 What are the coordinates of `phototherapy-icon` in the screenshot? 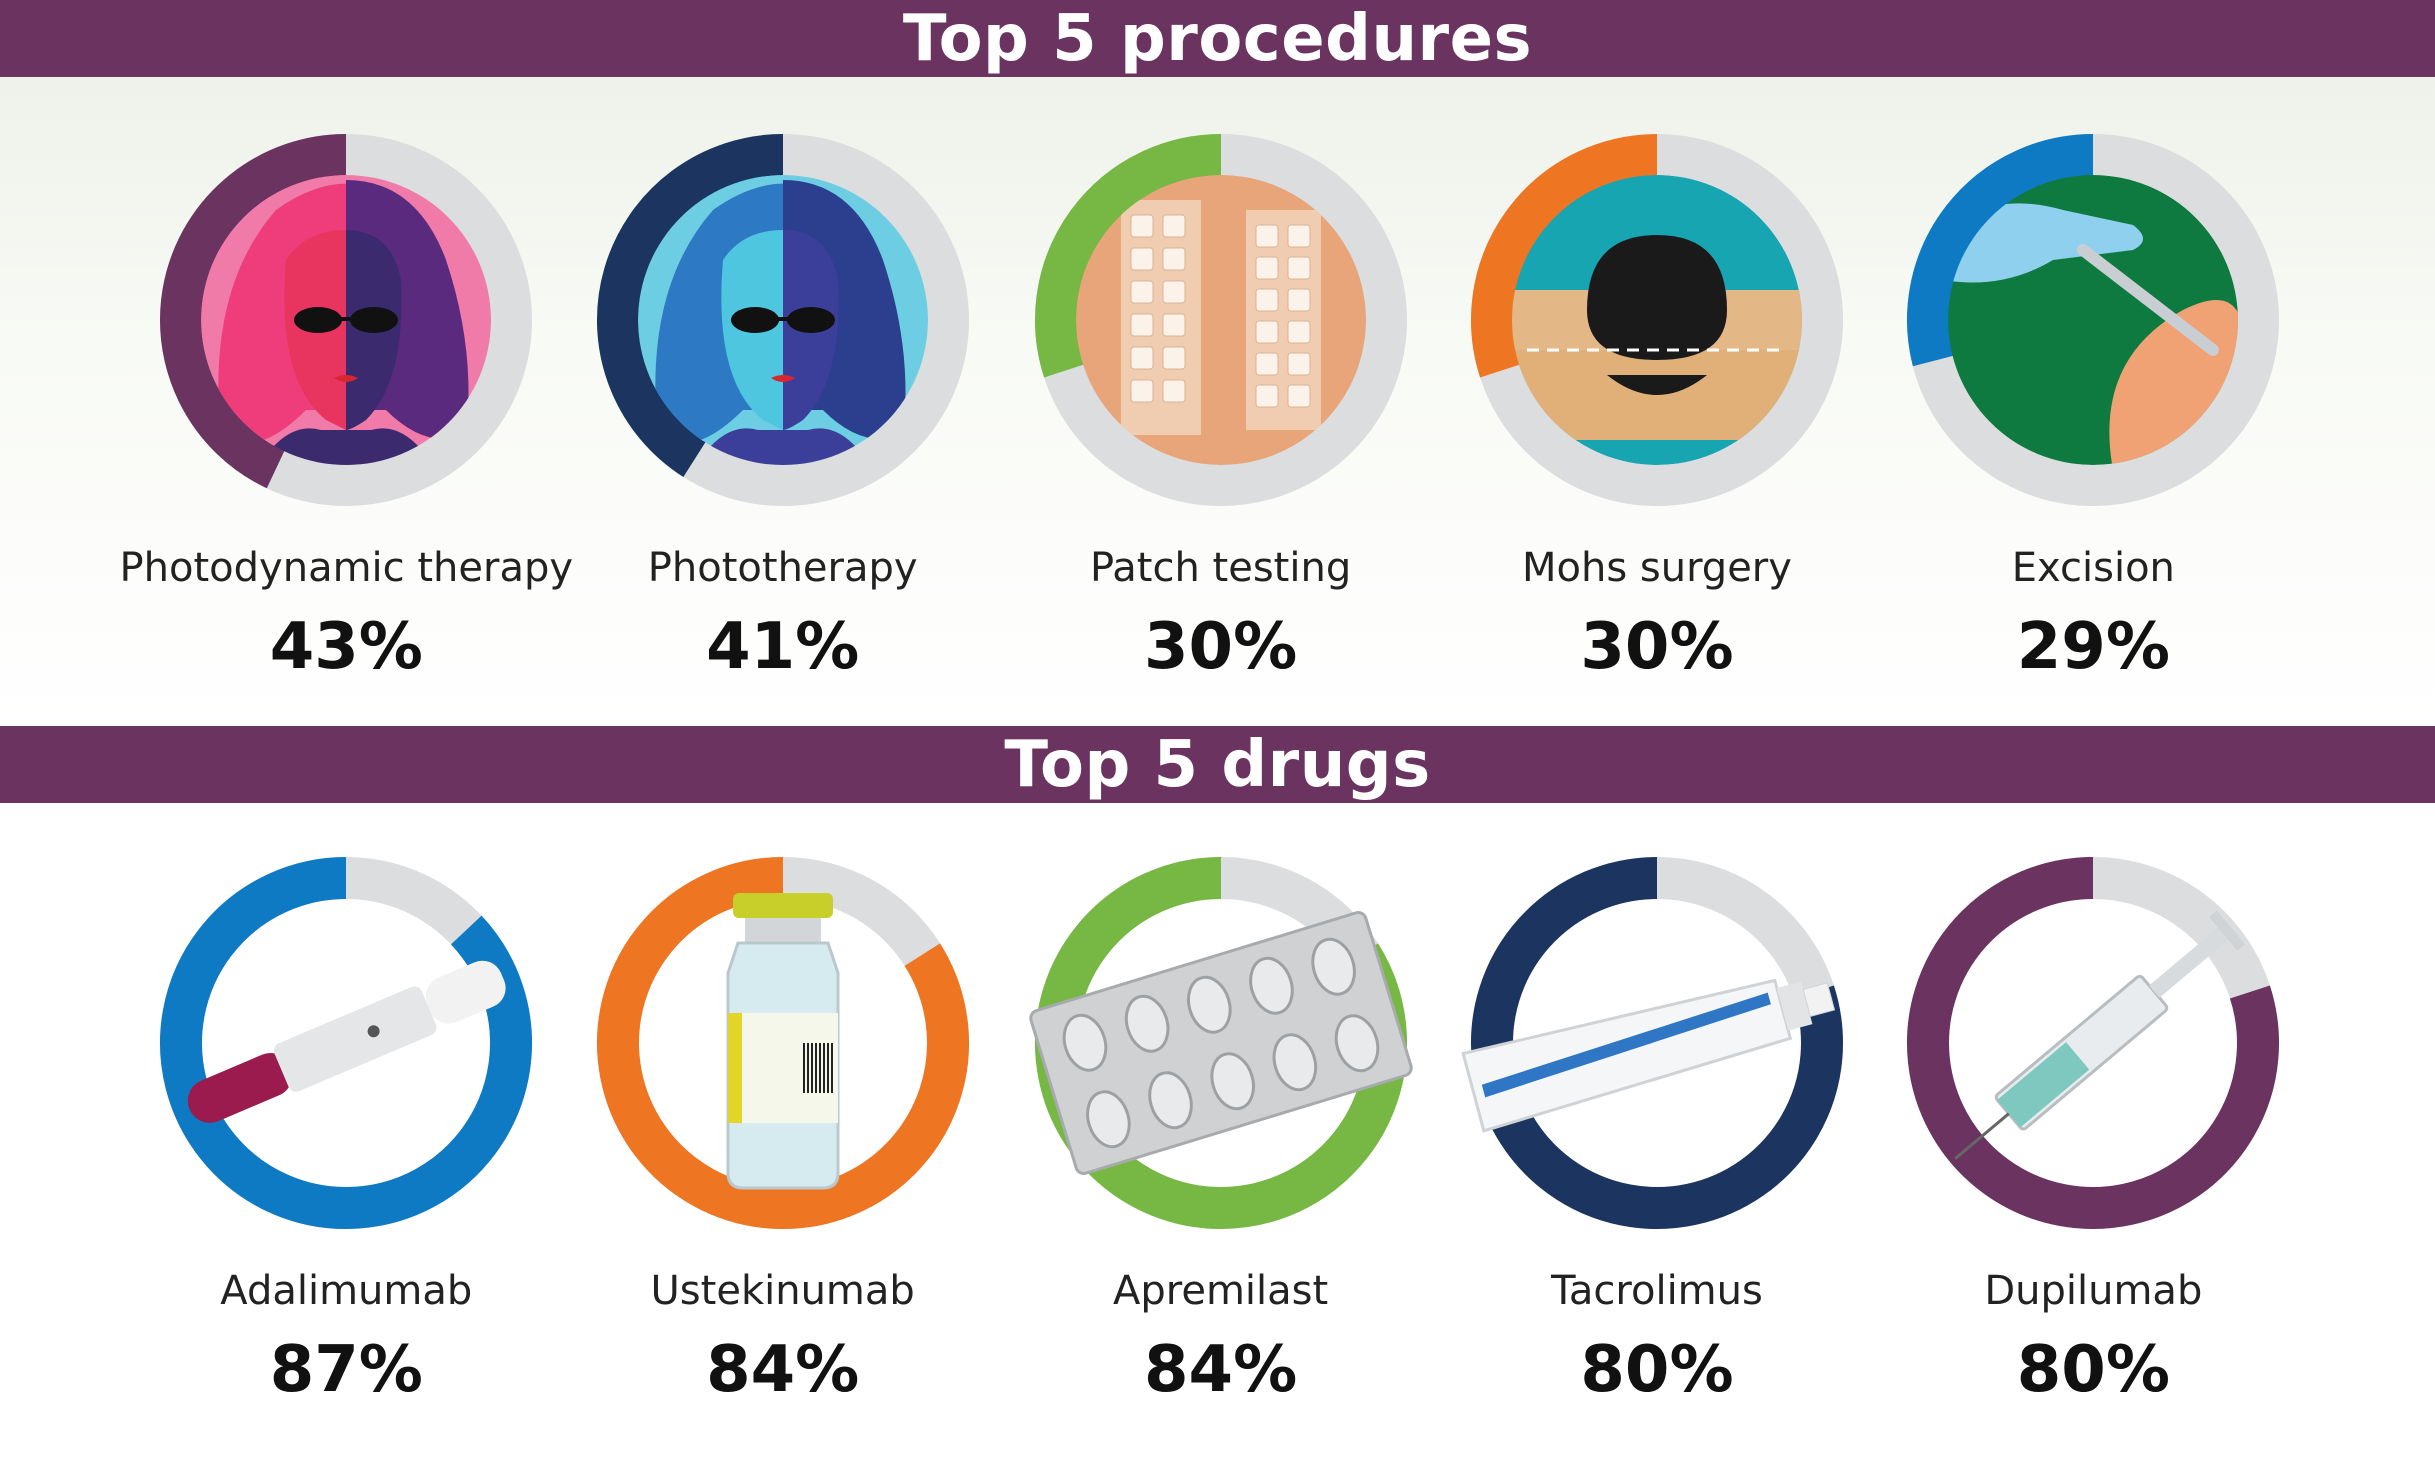 It's located at (782, 320).